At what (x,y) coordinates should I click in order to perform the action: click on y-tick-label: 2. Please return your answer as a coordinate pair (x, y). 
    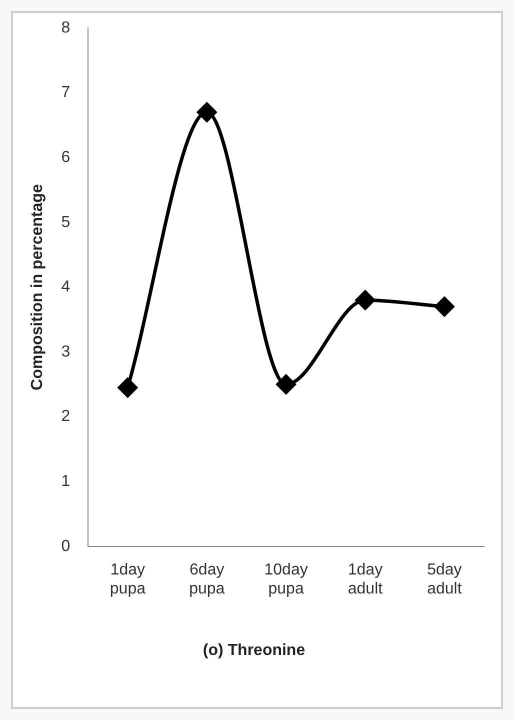
    Looking at the image, I should click on (65, 417).